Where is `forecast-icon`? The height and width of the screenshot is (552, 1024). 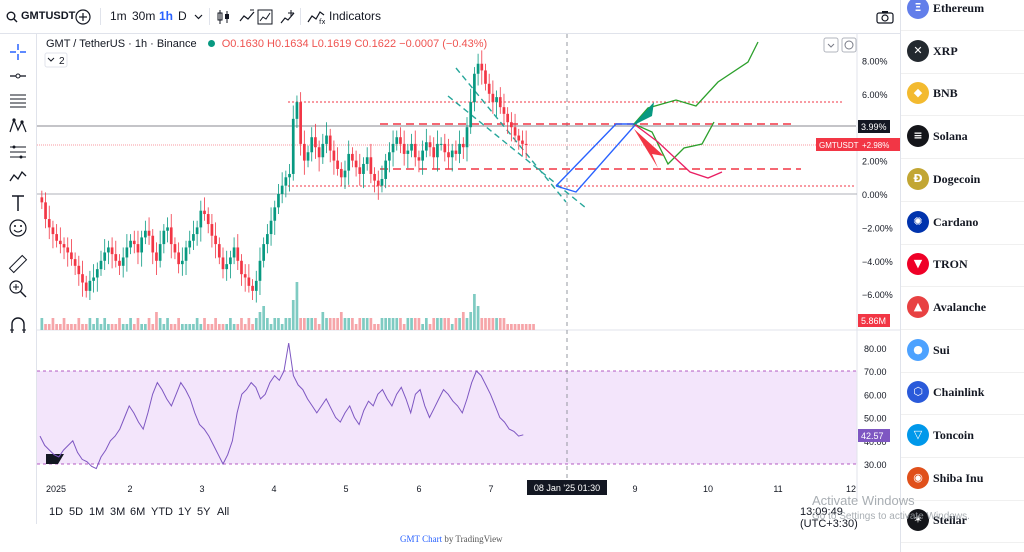
forecast-icon is located at coordinates (18, 152).